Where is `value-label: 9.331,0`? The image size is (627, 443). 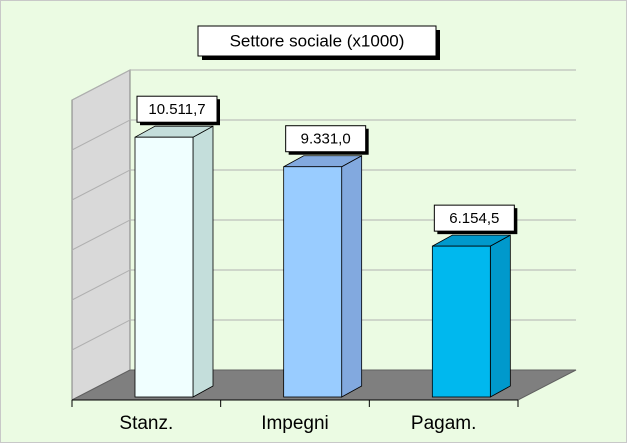 value-label: 9.331,0 is located at coordinates (326, 139).